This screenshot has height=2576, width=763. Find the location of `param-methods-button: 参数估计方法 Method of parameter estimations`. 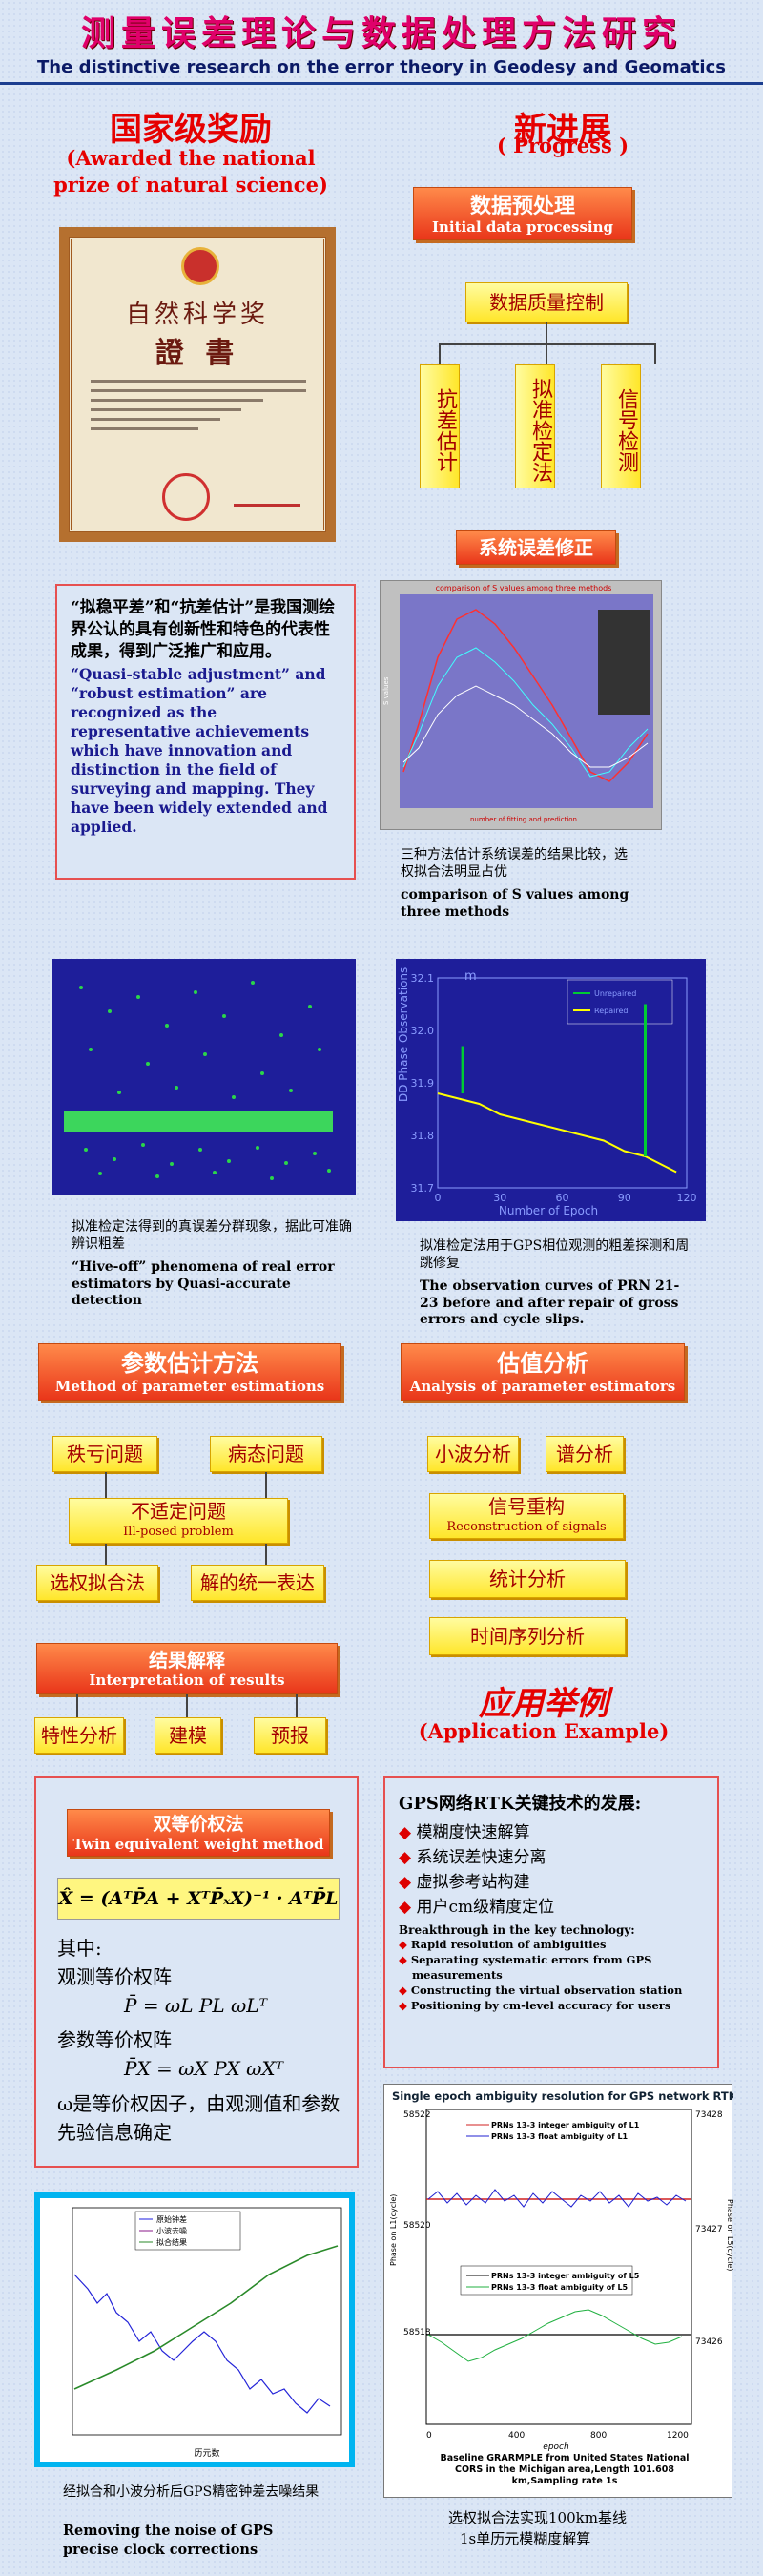

param-methods-button: 参数估计方法 Method of parameter estimations is located at coordinates (189, 1372).